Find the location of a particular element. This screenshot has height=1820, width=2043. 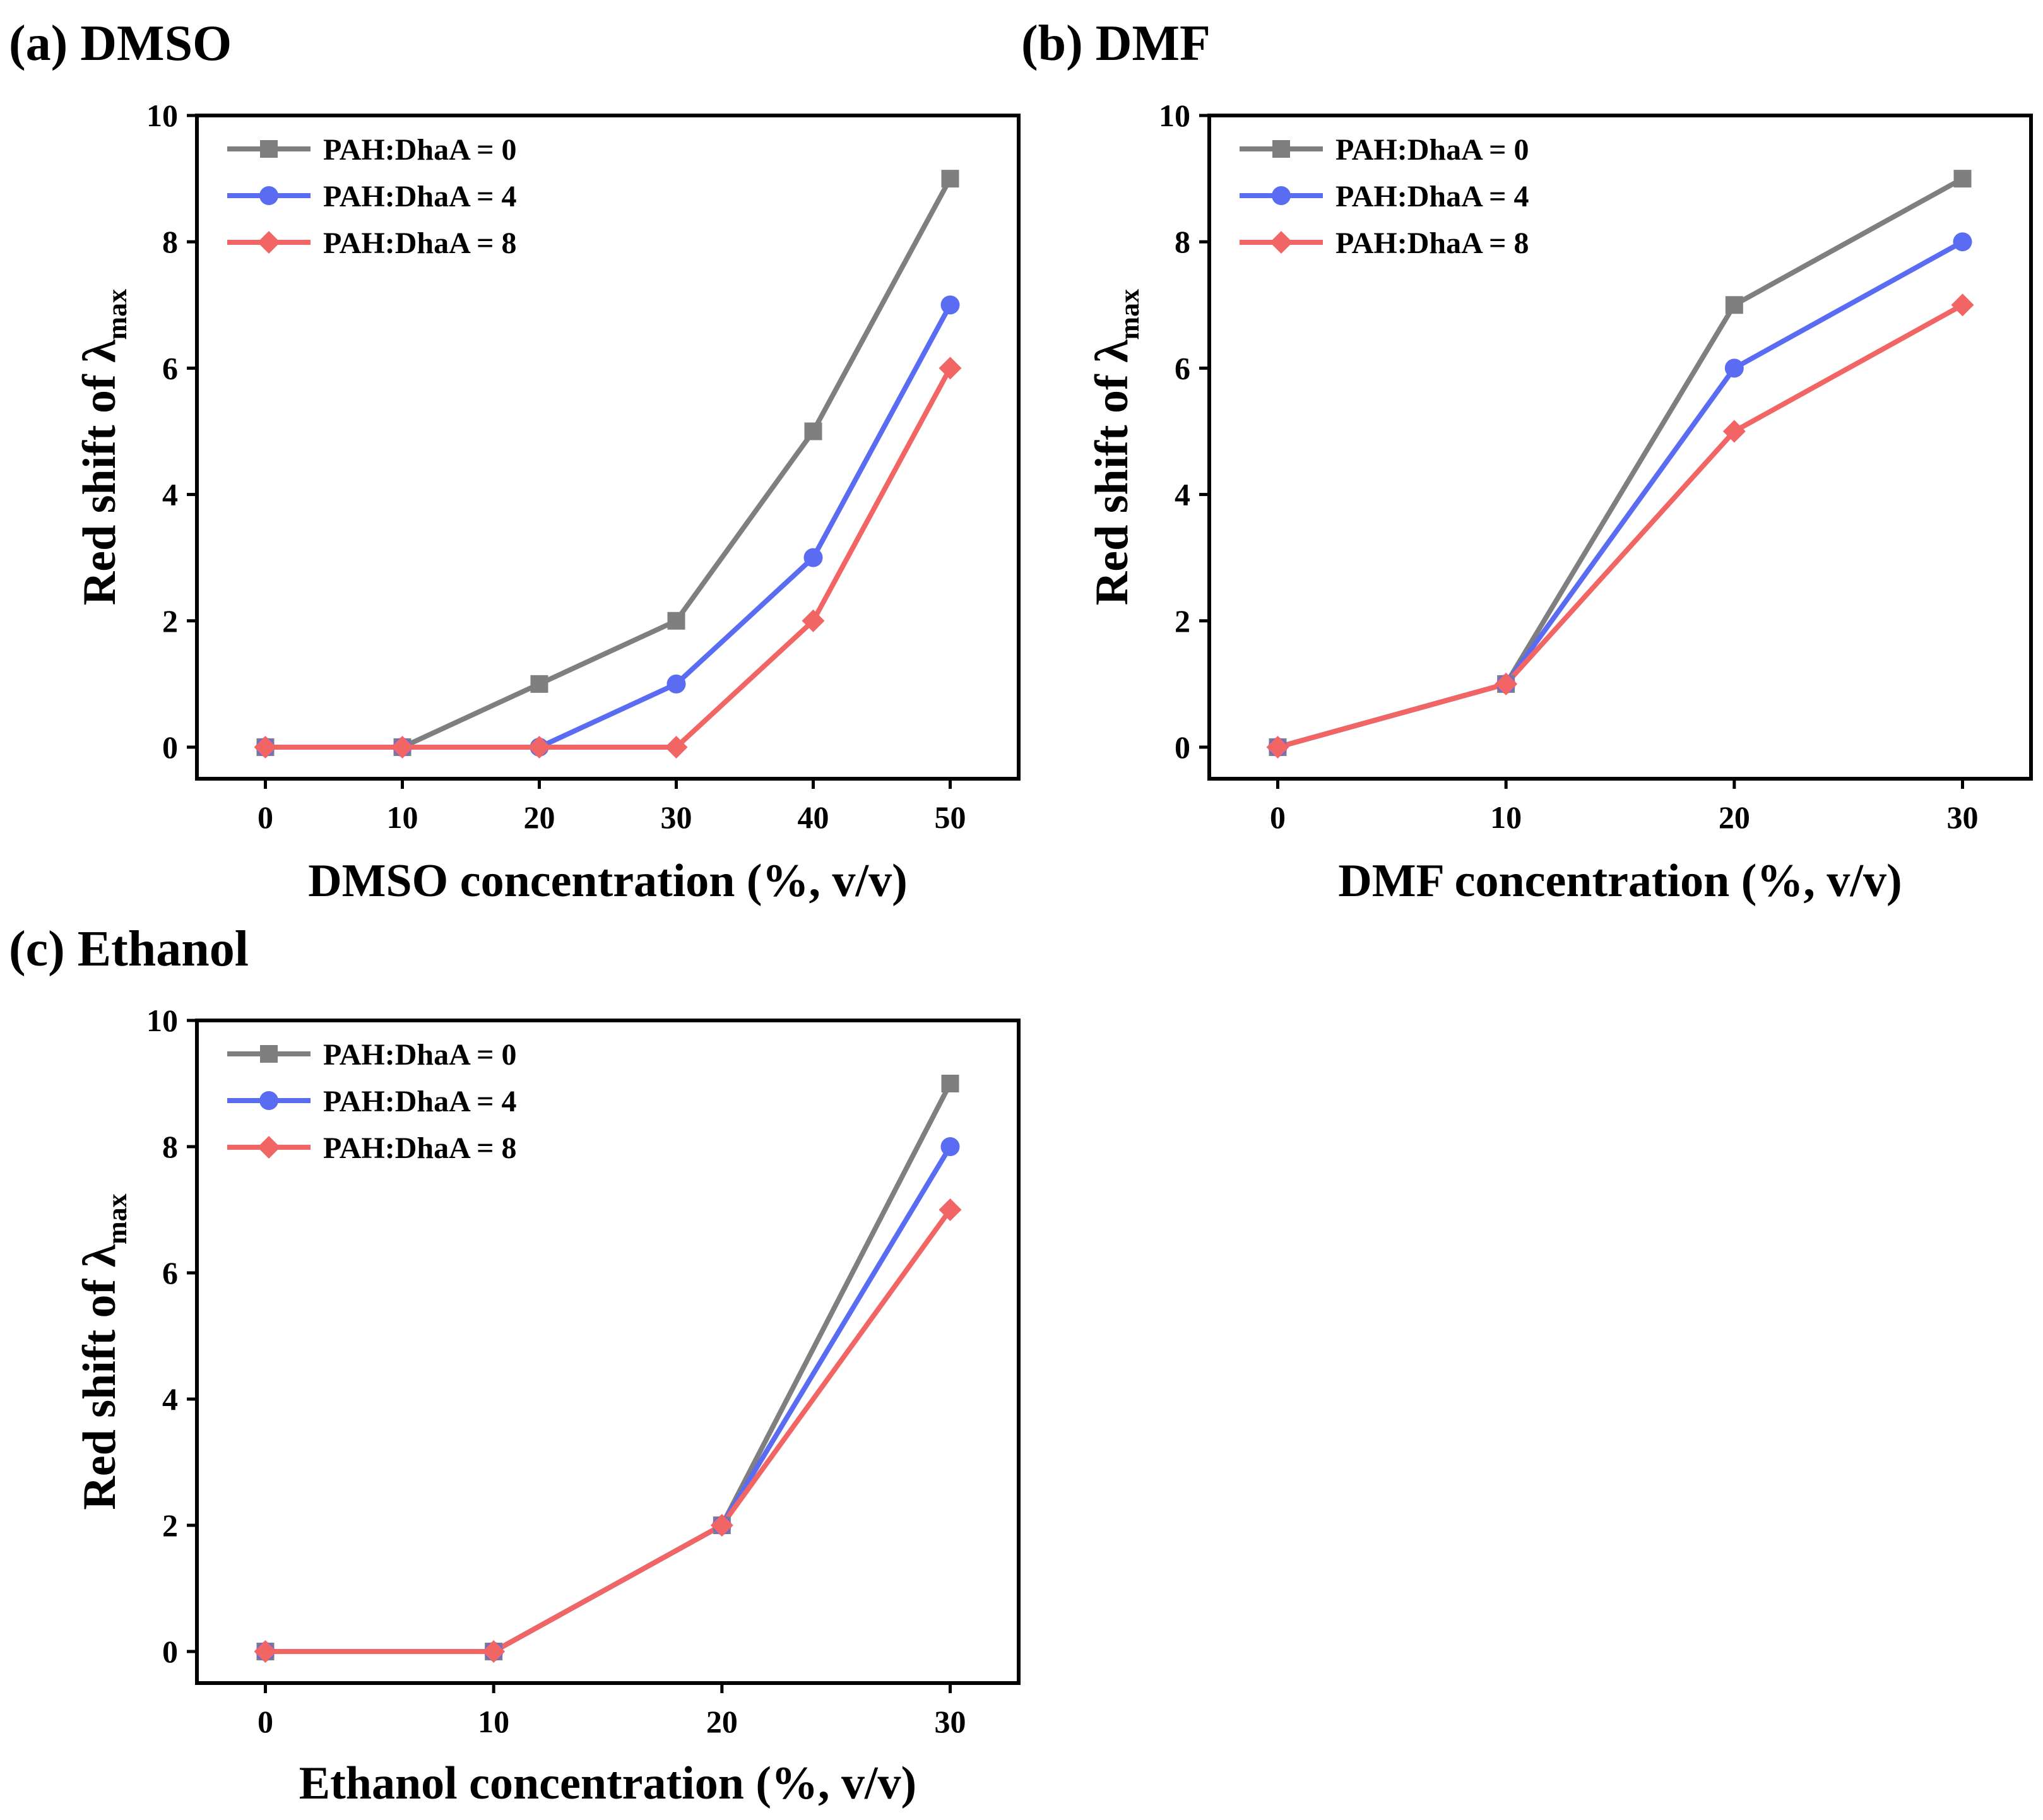

x-axis-label: DMF concentration (%, v/v) is located at coordinates (1620, 881).